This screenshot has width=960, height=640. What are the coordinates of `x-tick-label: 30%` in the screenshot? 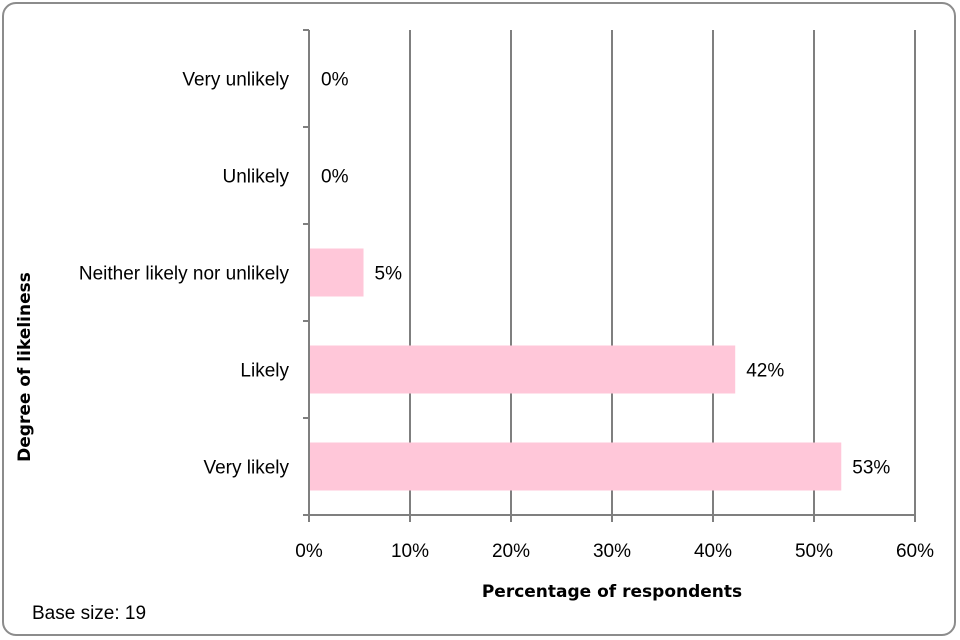 It's located at (612, 551).